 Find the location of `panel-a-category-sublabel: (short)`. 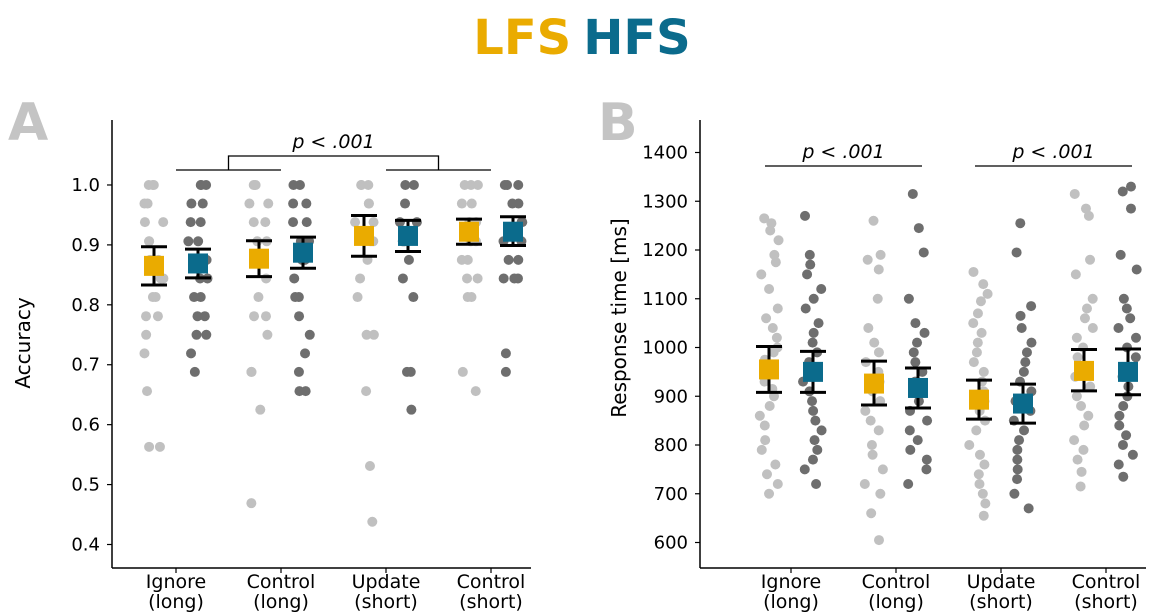

panel-a-category-sublabel: (short) is located at coordinates (386, 602).